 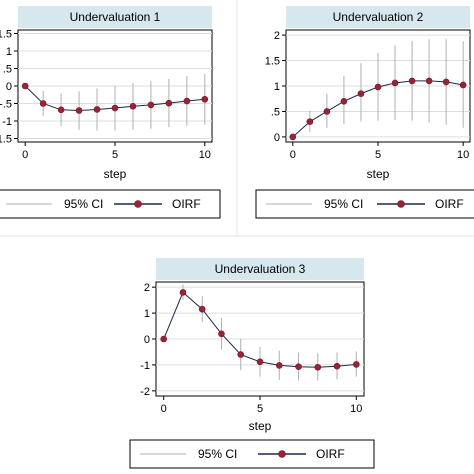 What do you see at coordinates (145, 392) in the screenshot?
I see `y-tick-label: -2` at bounding box center [145, 392].